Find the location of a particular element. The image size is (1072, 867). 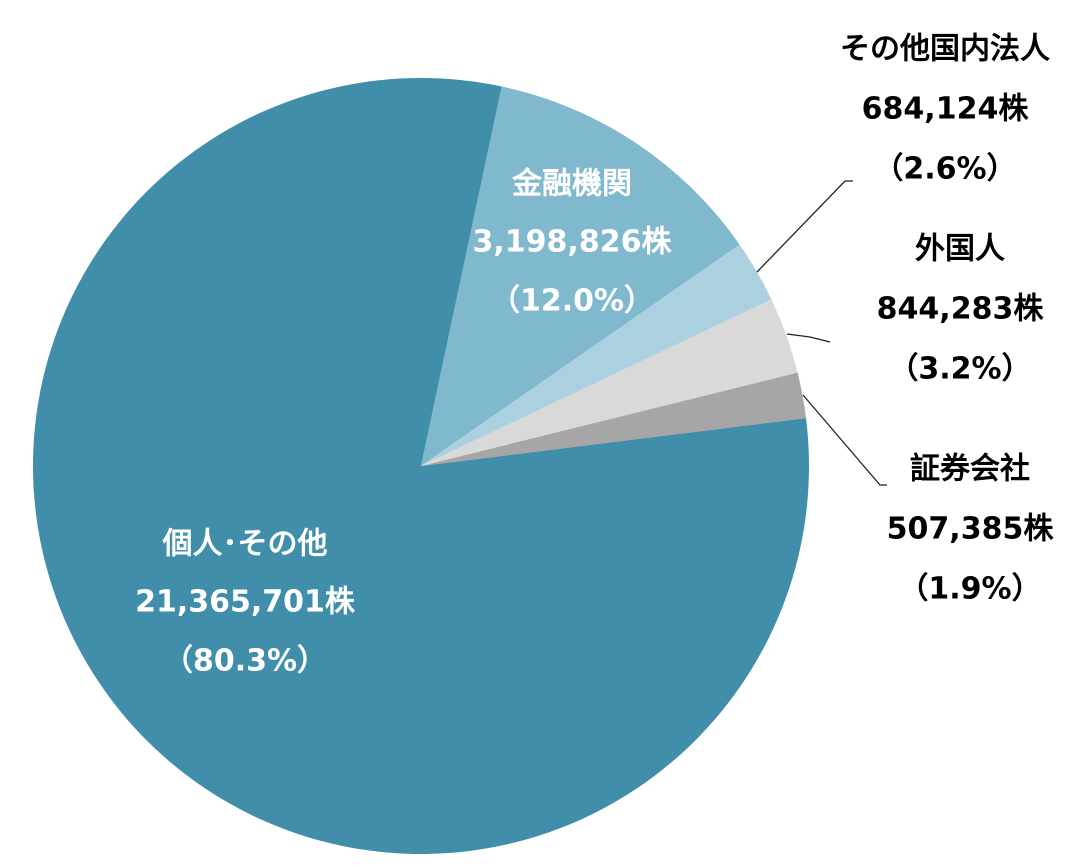

data-label-other-domestic-percent: （2.6%） is located at coordinates (944, 169).